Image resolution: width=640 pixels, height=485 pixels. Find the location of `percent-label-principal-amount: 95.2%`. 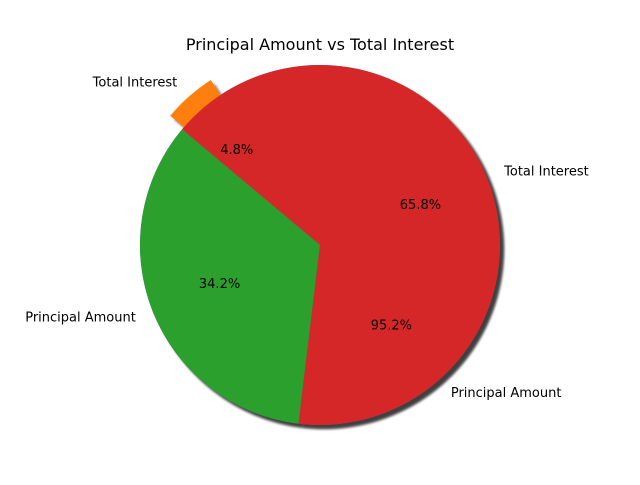

percent-label-principal-amount: 95.2% is located at coordinates (391, 326).